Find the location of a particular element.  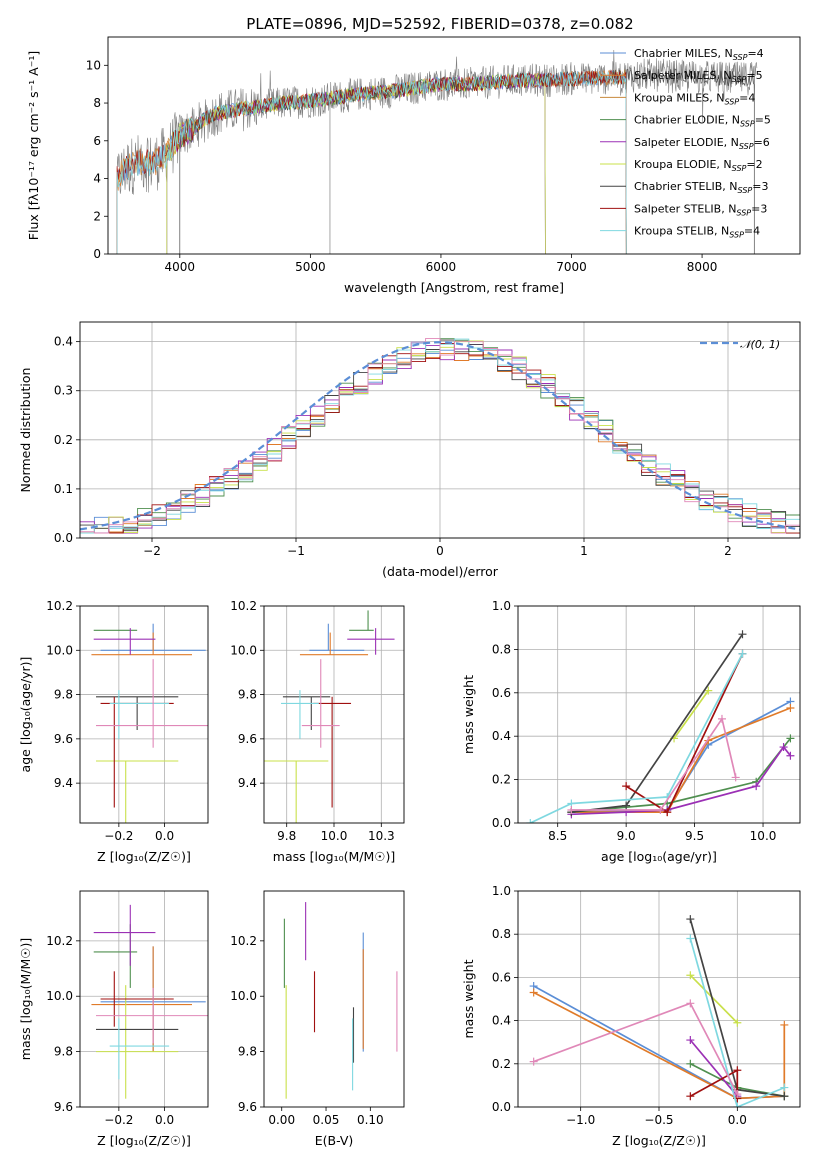

legend-entry: Kroupa MILES, NSSP=4 is located at coordinates (694, 98).